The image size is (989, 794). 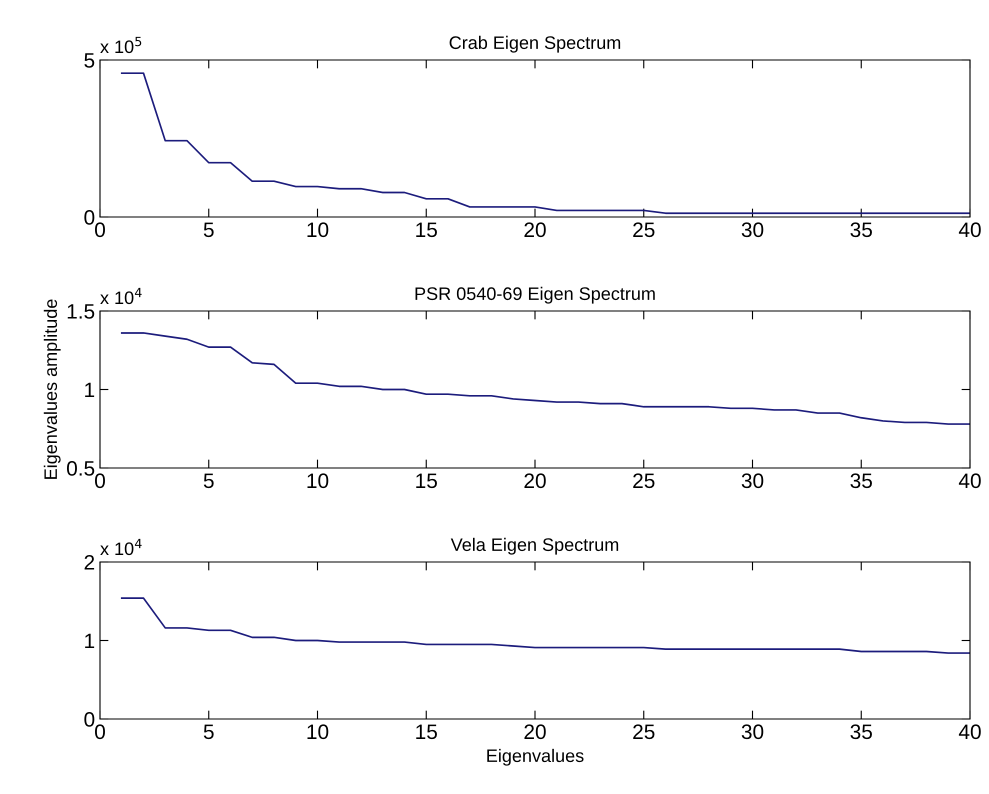 What do you see at coordinates (89, 562) in the screenshot?
I see `y-tick-label: 2` at bounding box center [89, 562].